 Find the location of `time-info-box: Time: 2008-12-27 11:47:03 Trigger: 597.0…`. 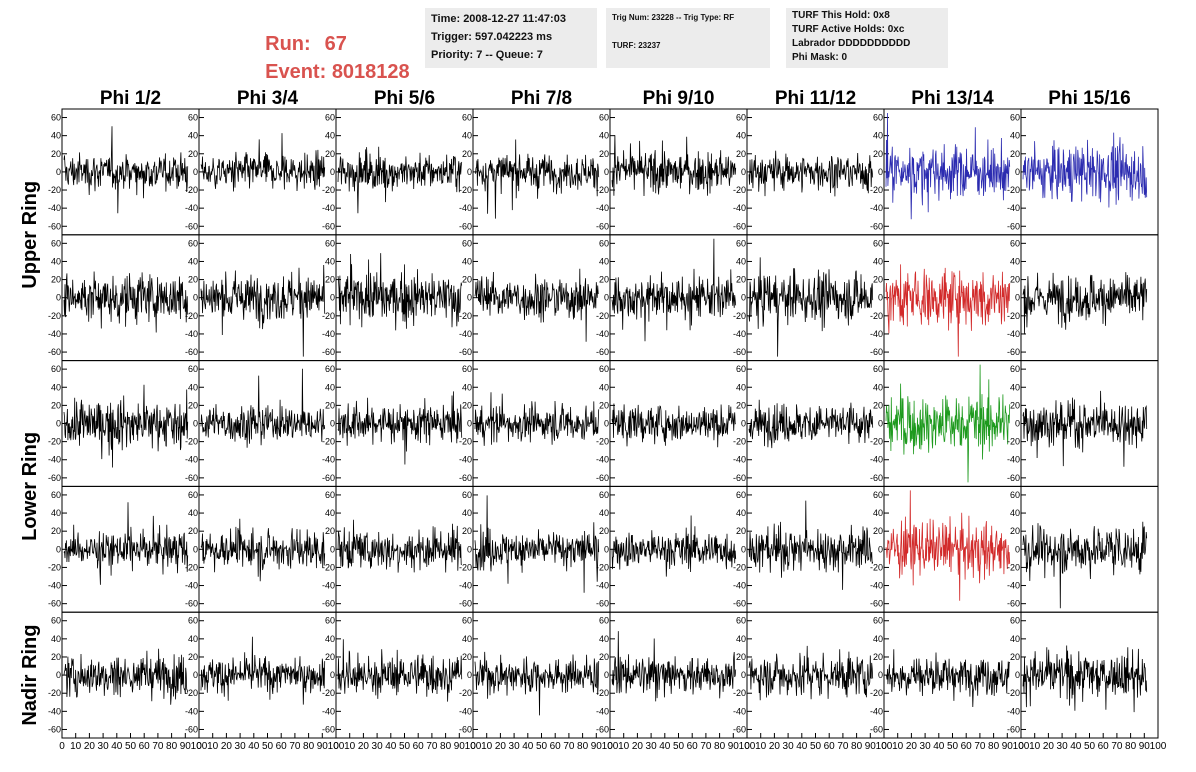

time-info-box: Time: 2008-12-27 11:47:03 Trigger: 597.0… is located at coordinates (511, 38).